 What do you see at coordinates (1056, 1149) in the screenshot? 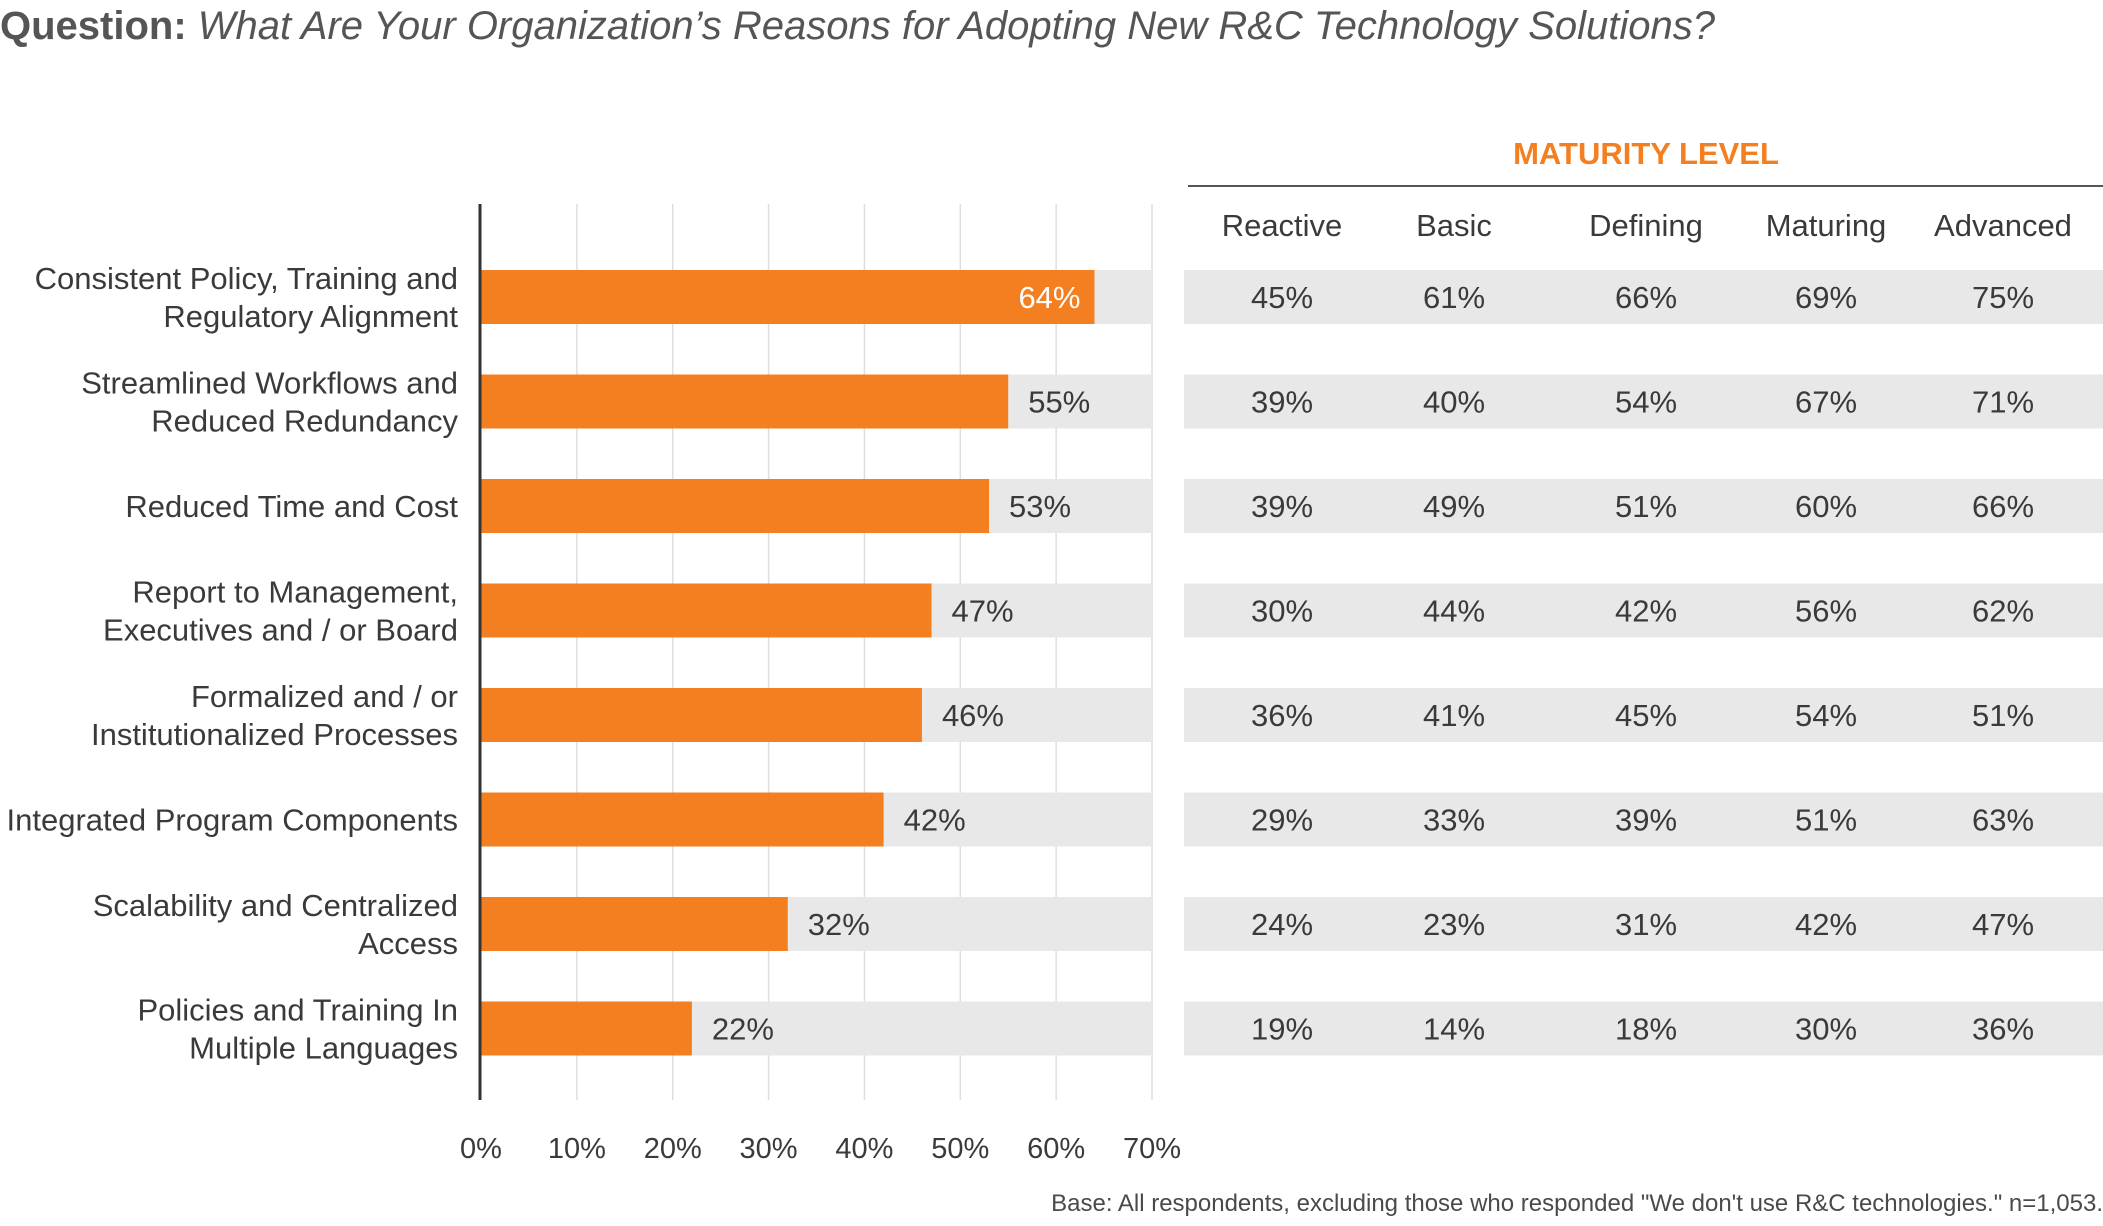
I see `x-tick-label: 60%` at bounding box center [1056, 1149].